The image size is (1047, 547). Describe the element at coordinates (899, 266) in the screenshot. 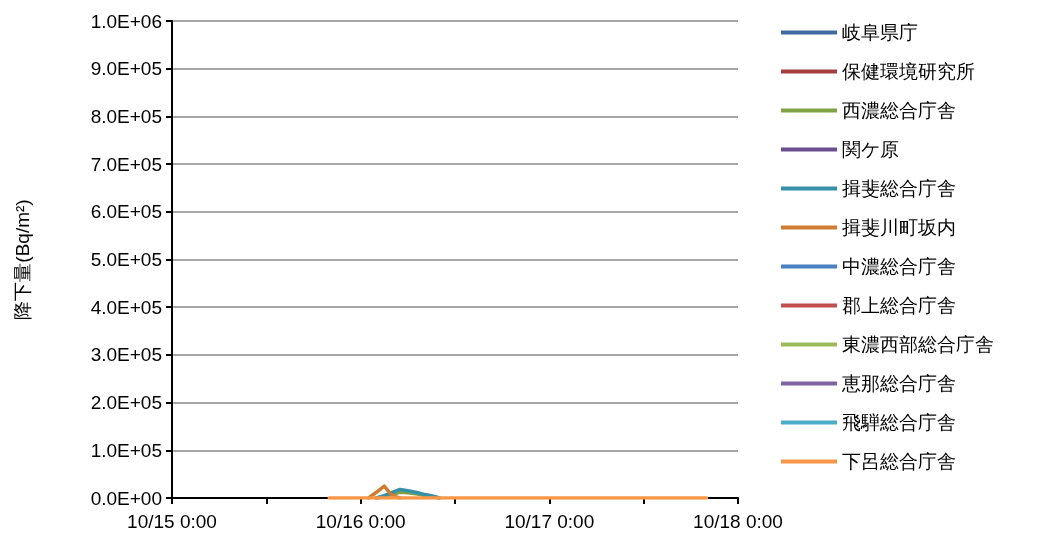

I see `legend-label: 中濃総合庁舎` at that location.